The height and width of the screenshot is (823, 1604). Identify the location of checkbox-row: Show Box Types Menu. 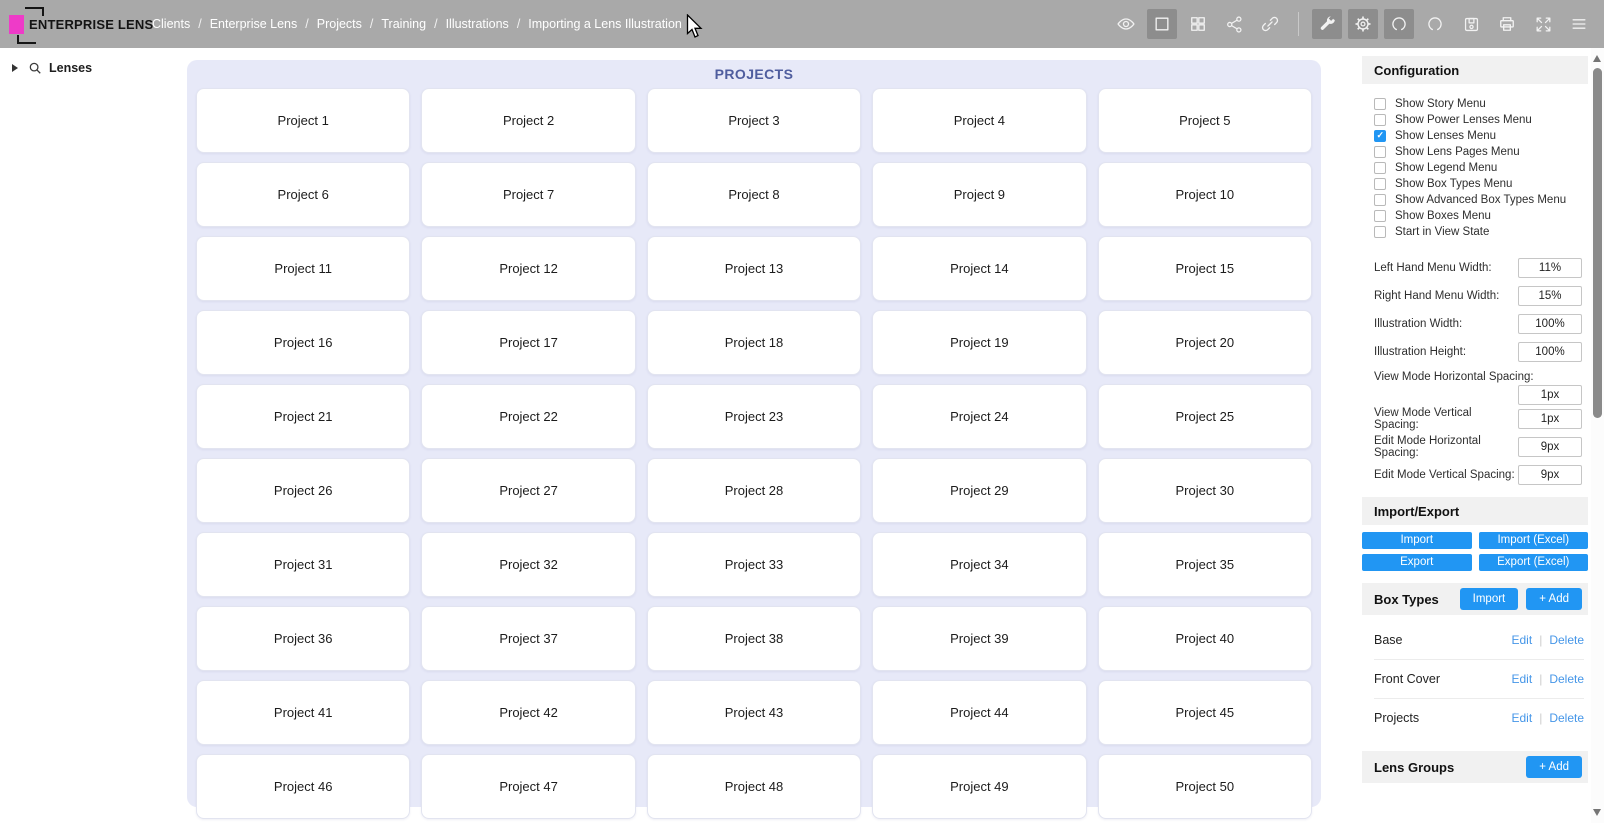
(1481, 184).